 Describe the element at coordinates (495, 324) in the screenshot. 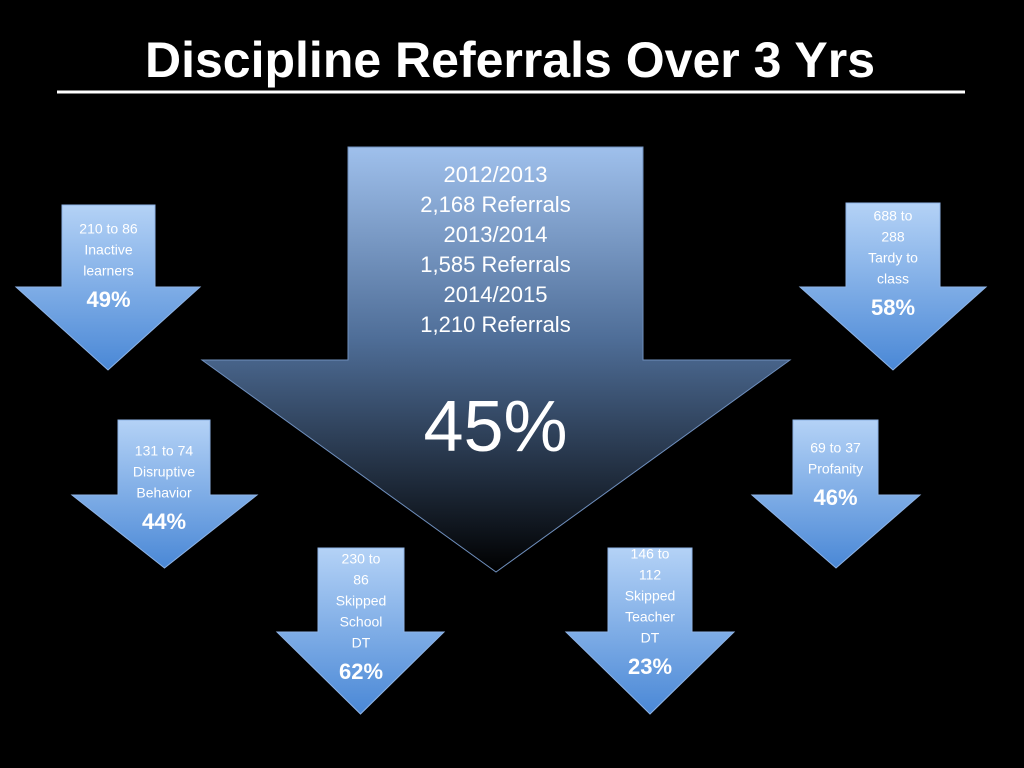

I see `main-arrow-line: 1,210 Referrals` at that location.